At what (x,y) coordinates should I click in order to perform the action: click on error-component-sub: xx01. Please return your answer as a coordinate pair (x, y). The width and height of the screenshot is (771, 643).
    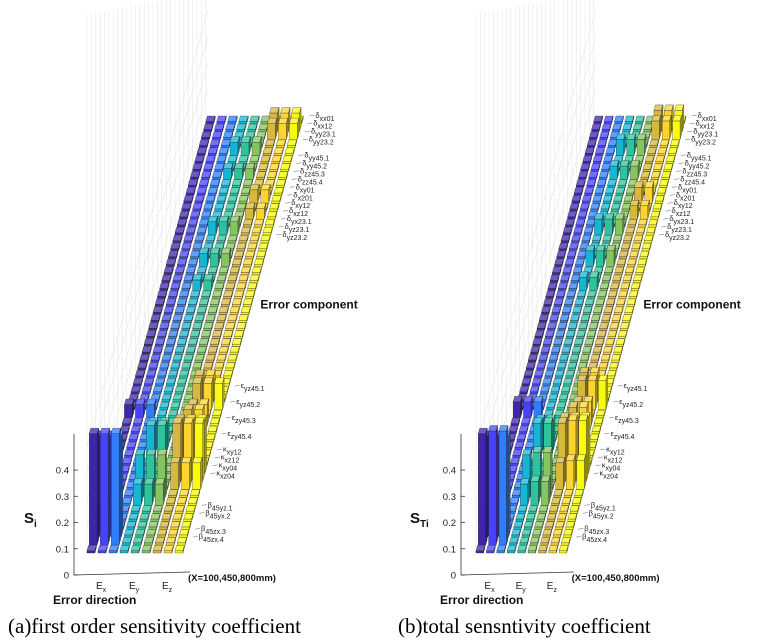
    Looking at the image, I should click on (327, 119).